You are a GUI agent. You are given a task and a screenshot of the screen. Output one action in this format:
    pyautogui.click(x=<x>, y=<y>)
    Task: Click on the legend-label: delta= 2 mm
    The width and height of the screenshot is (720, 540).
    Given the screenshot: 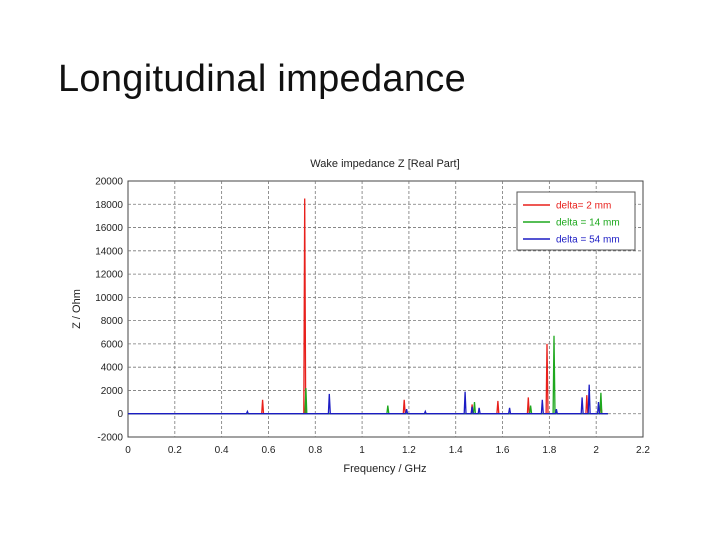 What is the action you would take?
    pyautogui.click(x=583, y=206)
    